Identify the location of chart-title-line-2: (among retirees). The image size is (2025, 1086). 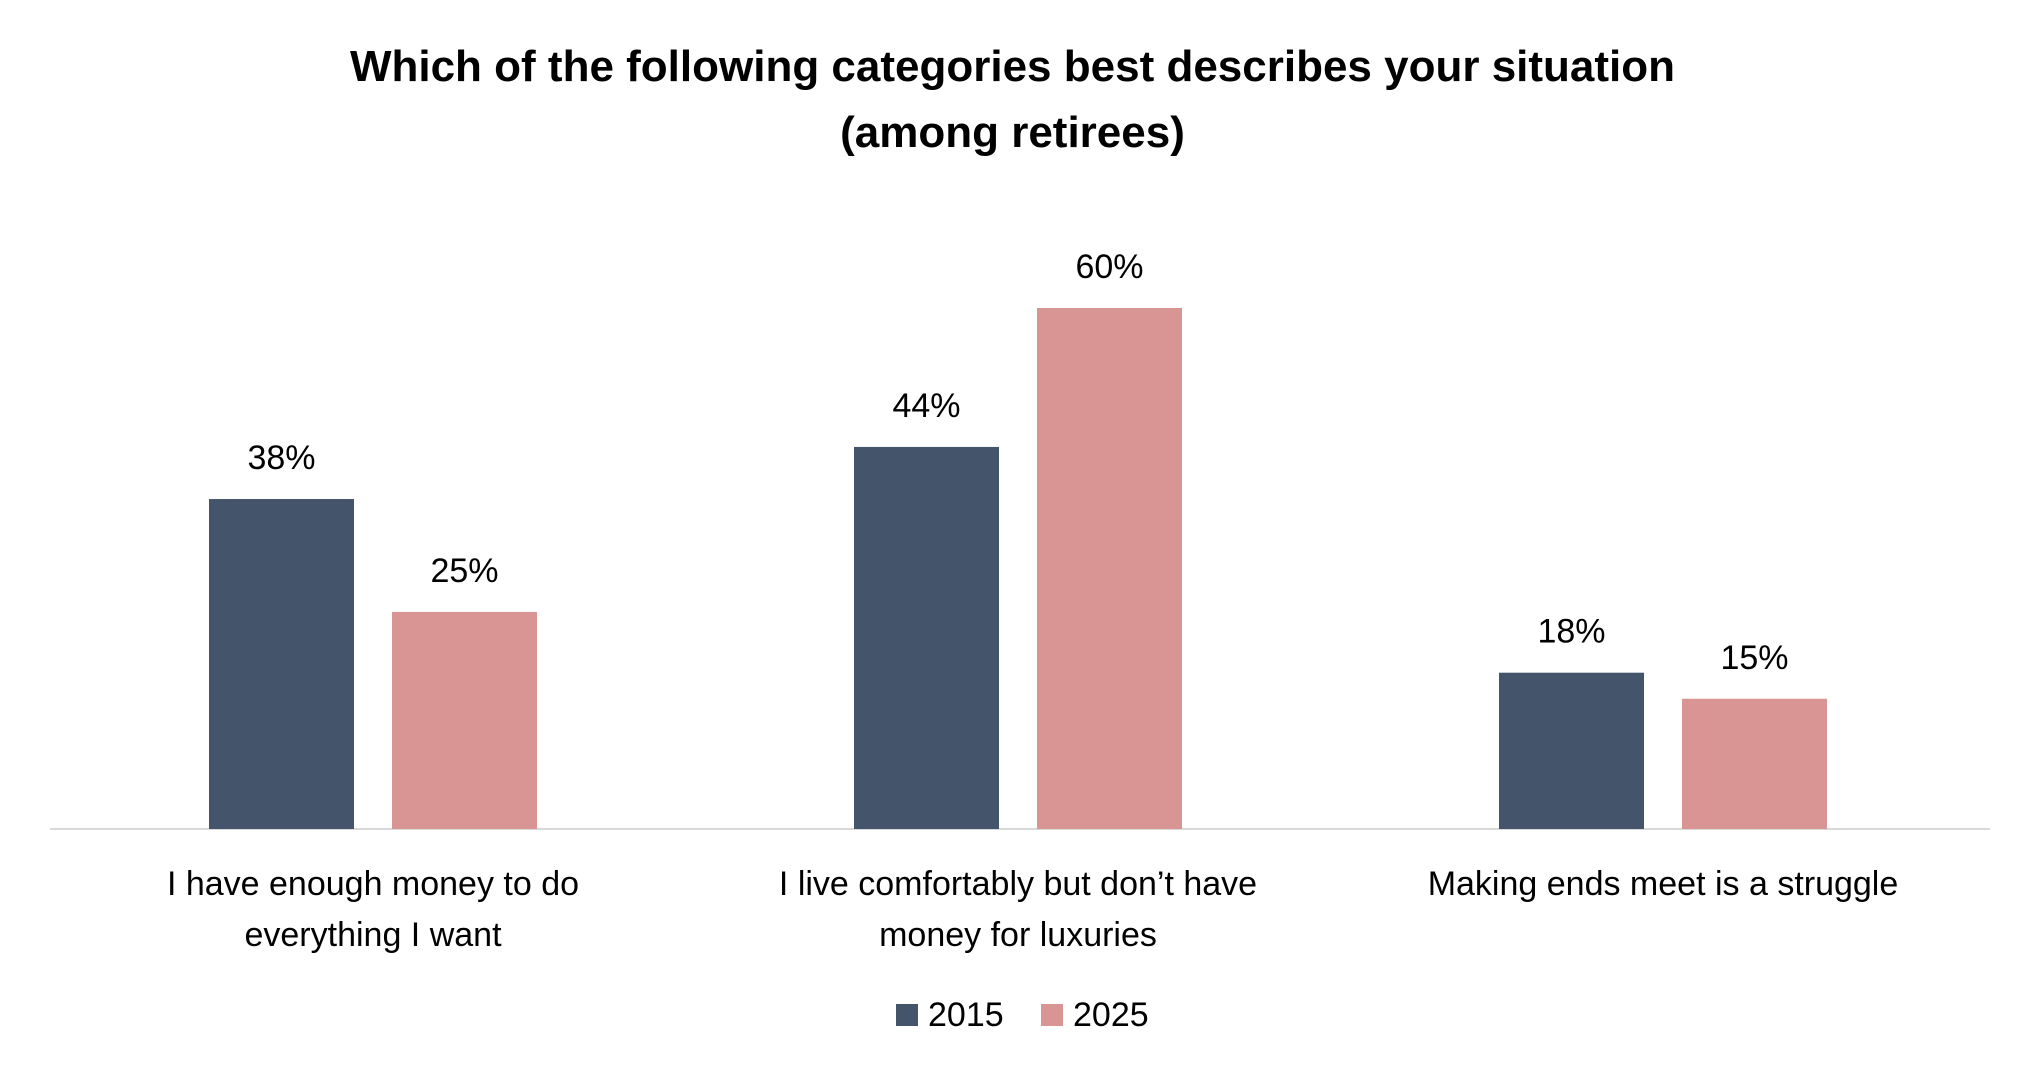
(1012, 132).